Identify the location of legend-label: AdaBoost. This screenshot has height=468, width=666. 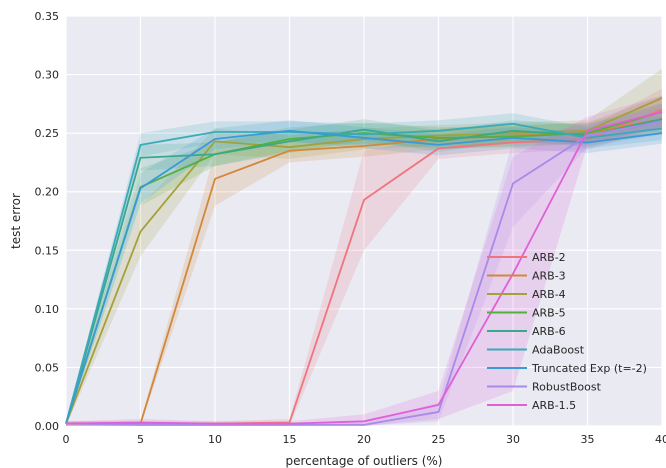
(558, 350).